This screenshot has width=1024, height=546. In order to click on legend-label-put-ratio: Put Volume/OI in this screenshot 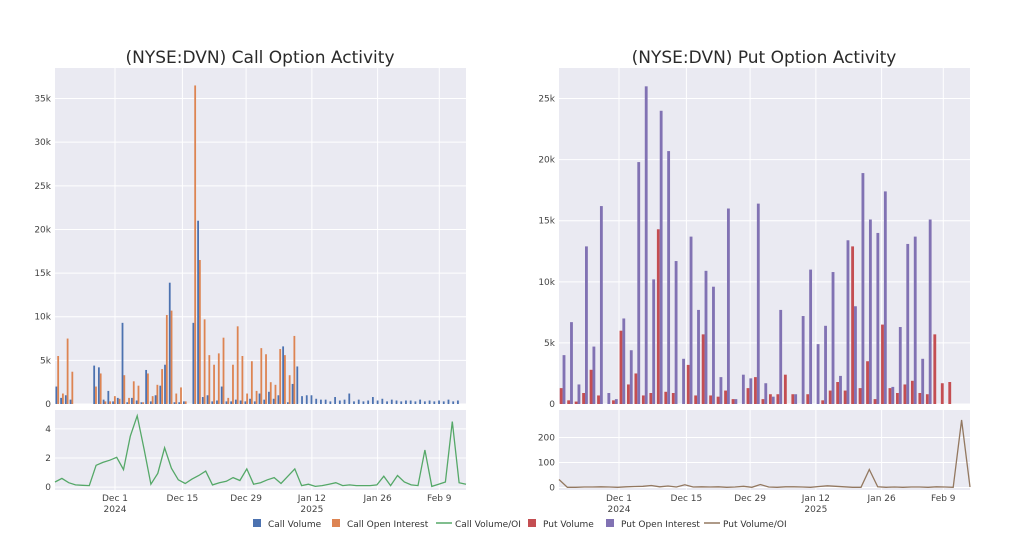, I will do `click(755, 525)`.